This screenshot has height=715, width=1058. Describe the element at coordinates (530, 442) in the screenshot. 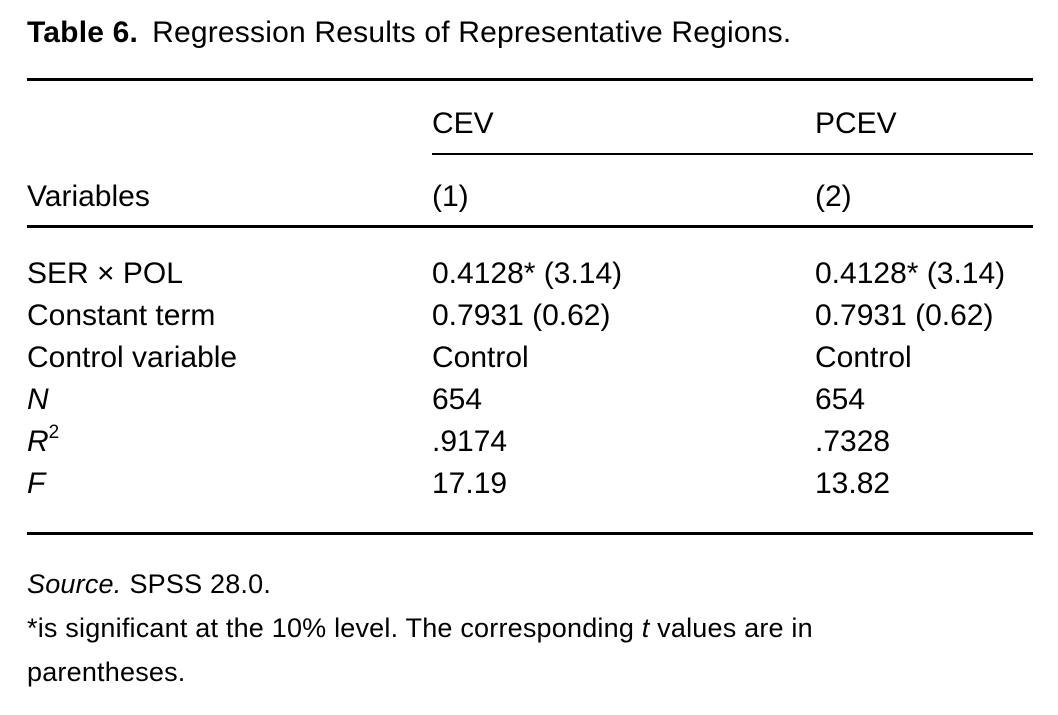

I see `table-row: R2 .9174 .7328` at that location.